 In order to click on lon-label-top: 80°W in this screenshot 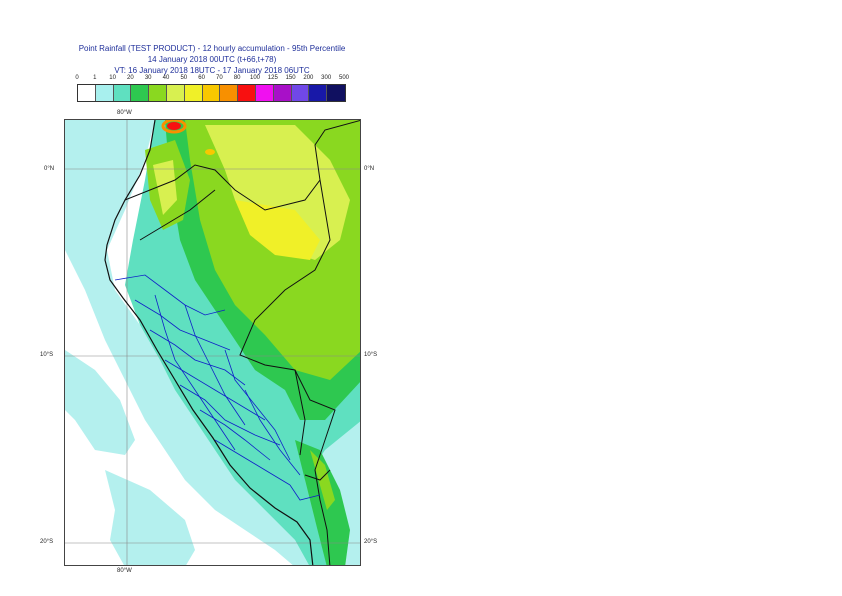, I will do `click(124, 113)`.